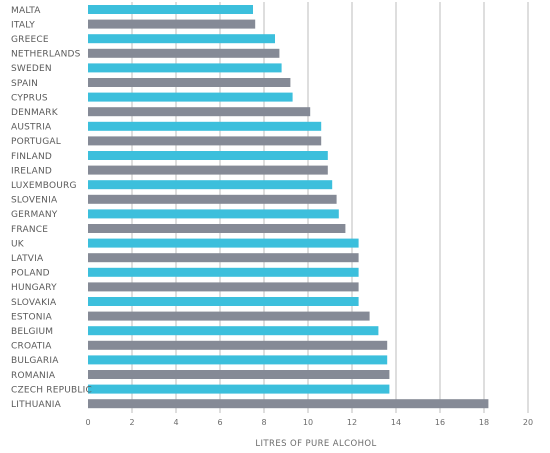 Image resolution: width=550 pixels, height=453 pixels. I want to click on category-label: CROATIA, so click(31, 347).